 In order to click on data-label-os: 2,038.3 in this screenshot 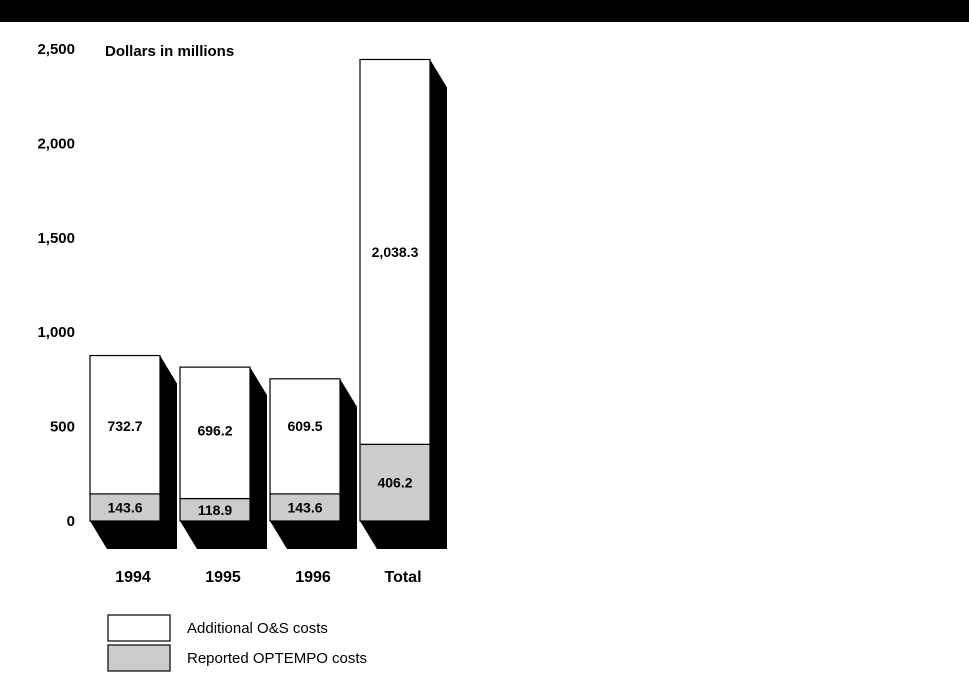, I will do `click(395, 252)`.